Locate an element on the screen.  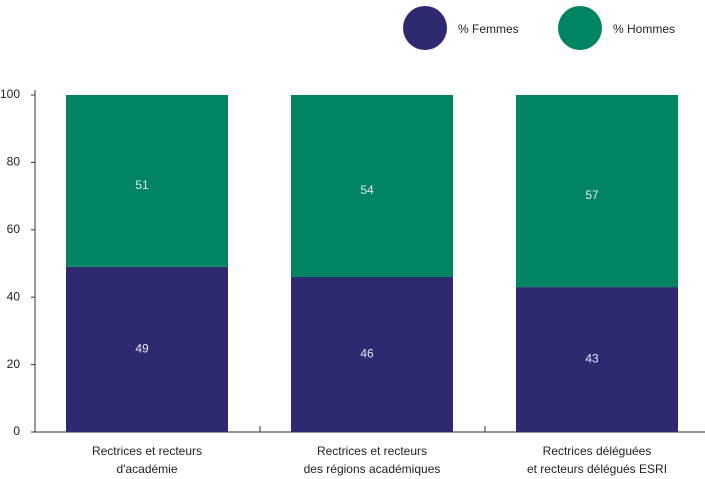
y-tick-label: 60 is located at coordinates (14, 229).